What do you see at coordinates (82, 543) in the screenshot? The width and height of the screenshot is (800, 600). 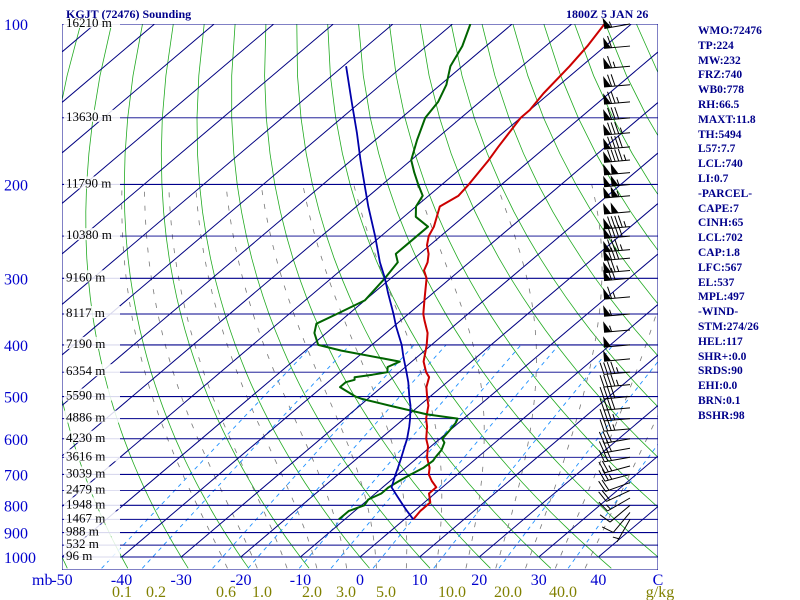 I see `height-label: 532 m` at bounding box center [82, 543].